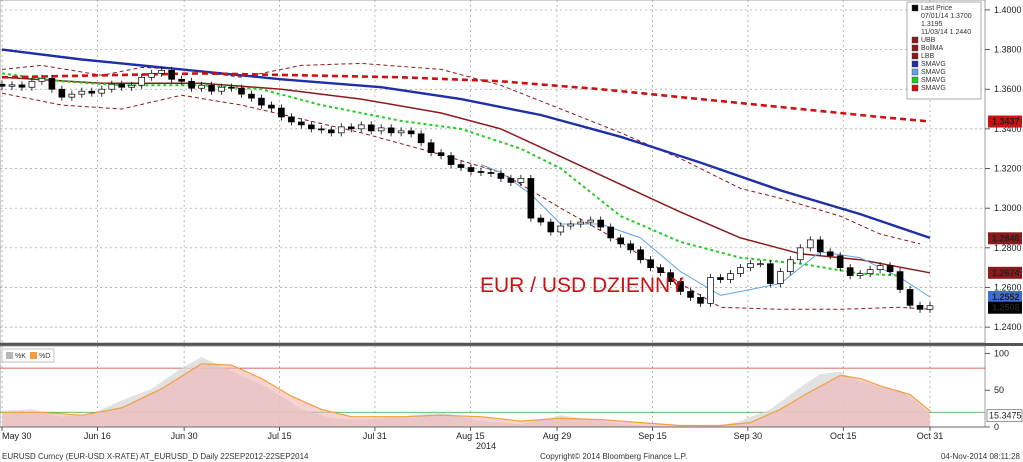 The image size is (1023, 462). What do you see at coordinates (511, 344) in the screenshot?
I see `panel-separator` at bounding box center [511, 344].